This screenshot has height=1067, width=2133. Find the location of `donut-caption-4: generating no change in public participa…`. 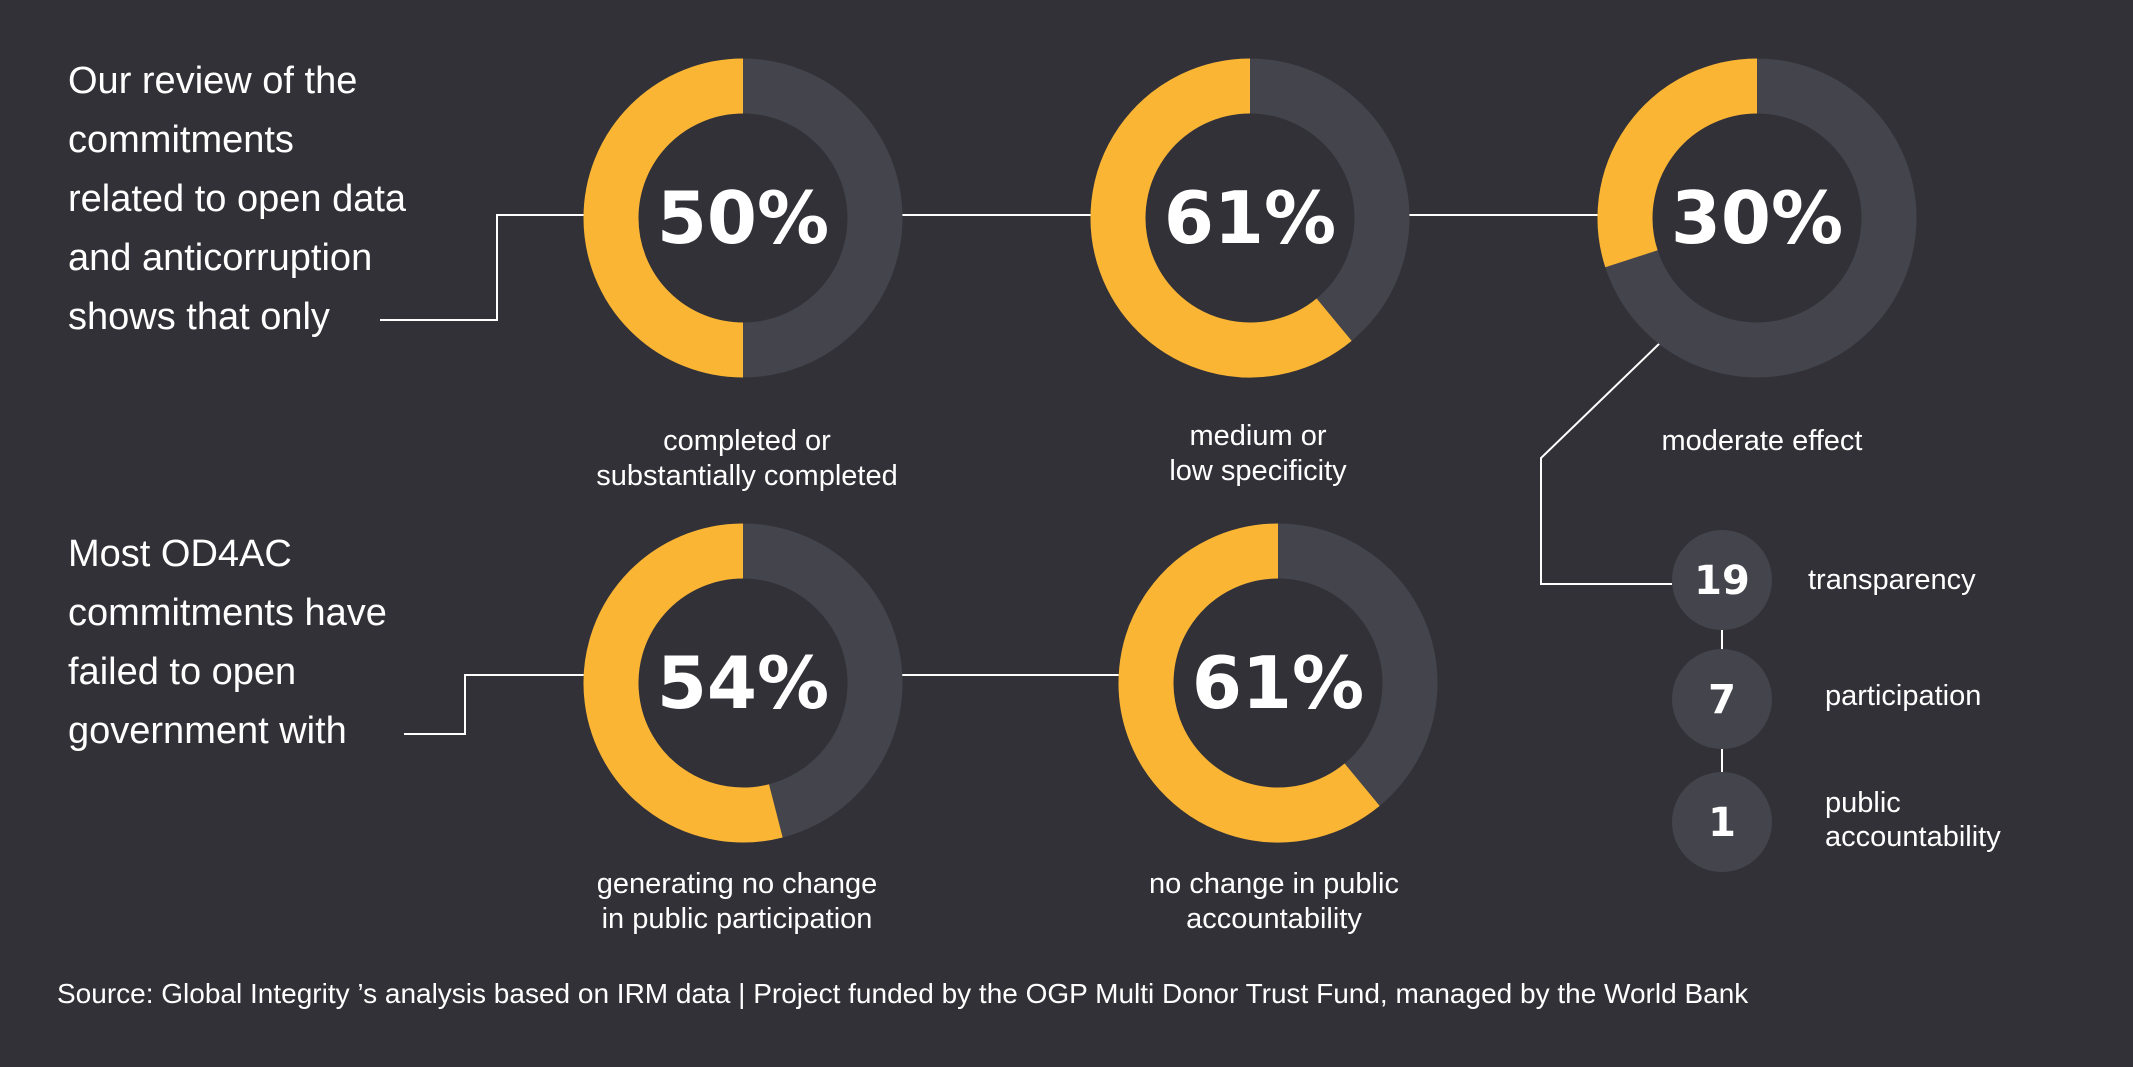

donut-caption-4: generating no change in public participa… is located at coordinates (737, 901).